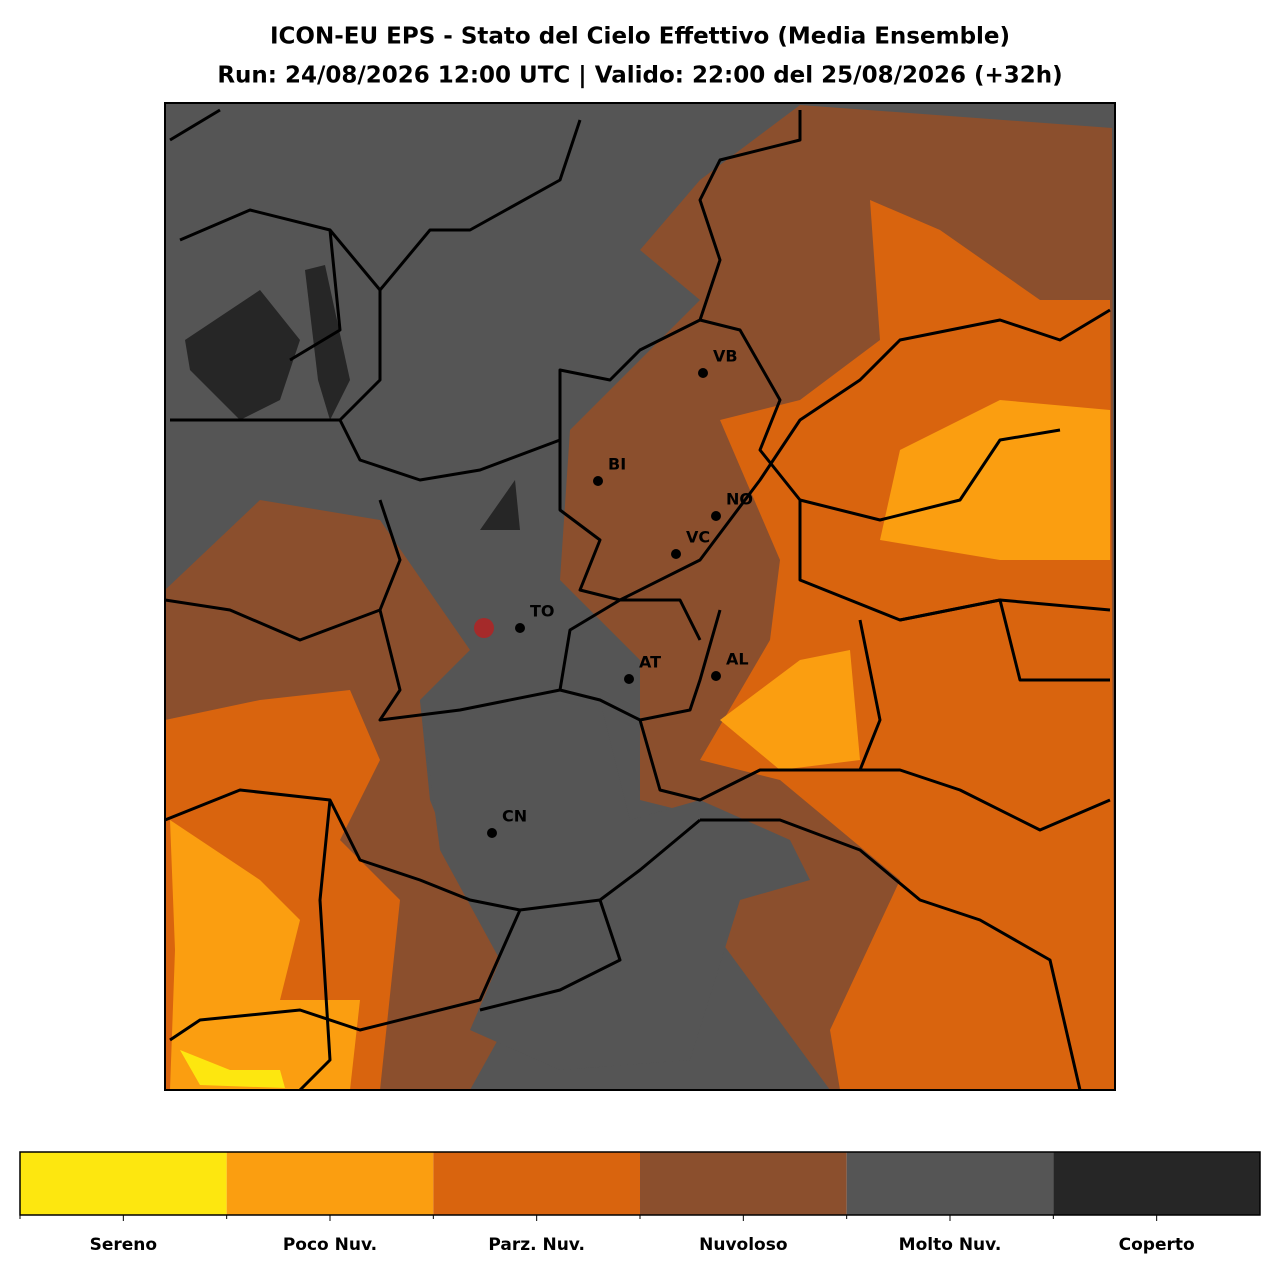 Image resolution: width=1280 pixels, height=1282 pixels. What do you see at coordinates (514, 816) in the screenshot?
I see `city-label: CN` at bounding box center [514, 816].